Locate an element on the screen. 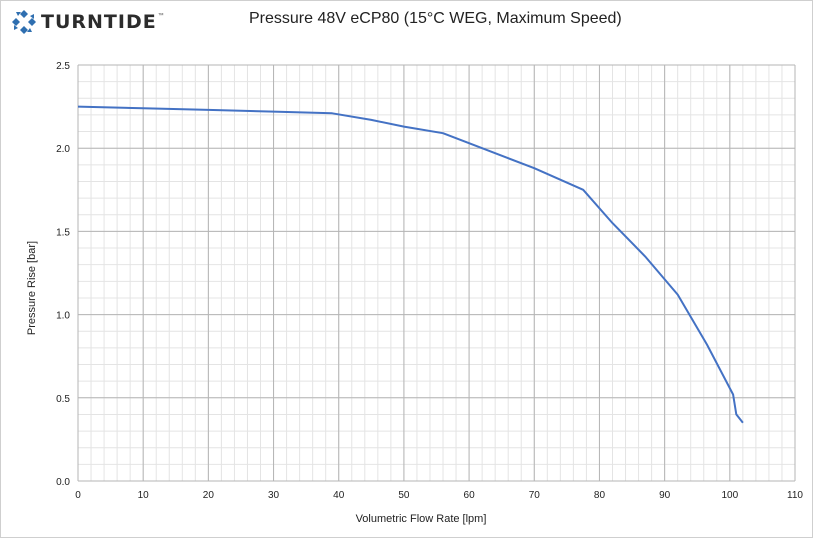 Image resolution: width=813 pixels, height=538 pixels. x-tick-label: 110 is located at coordinates (795, 495).